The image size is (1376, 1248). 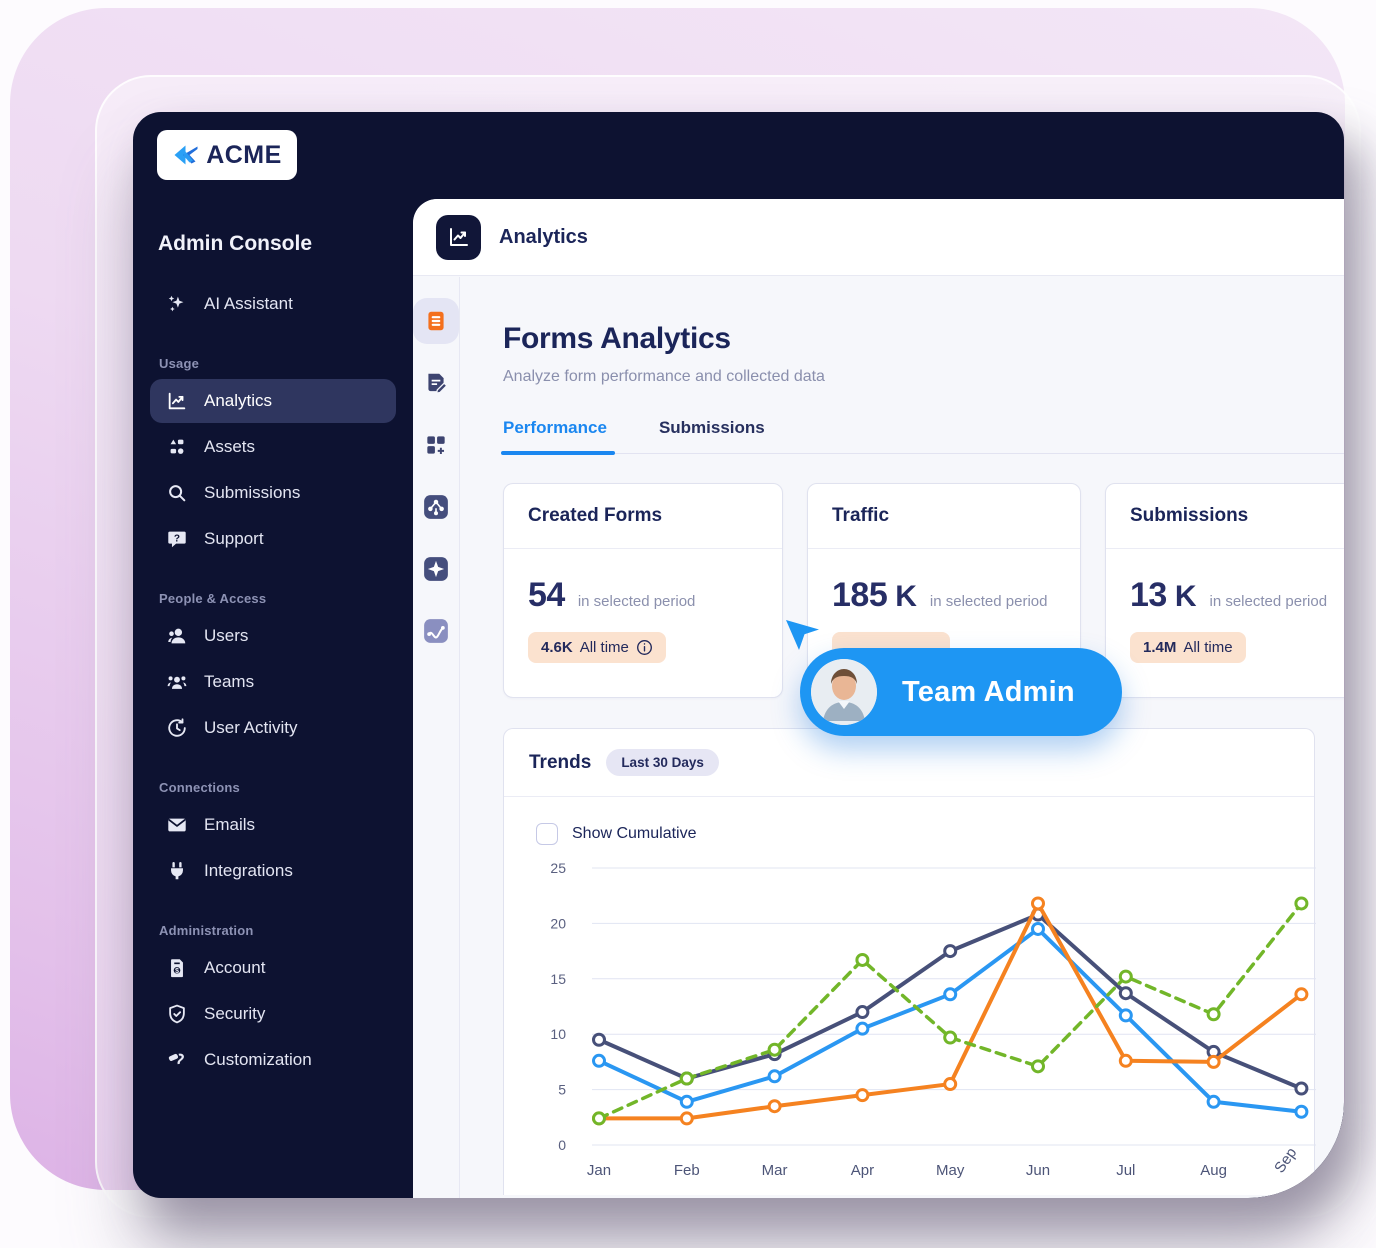 What do you see at coordinates (273, 1014) in the screenshot?
I see `sidebar-item-security: Security` at bounding box center [273, 1014].